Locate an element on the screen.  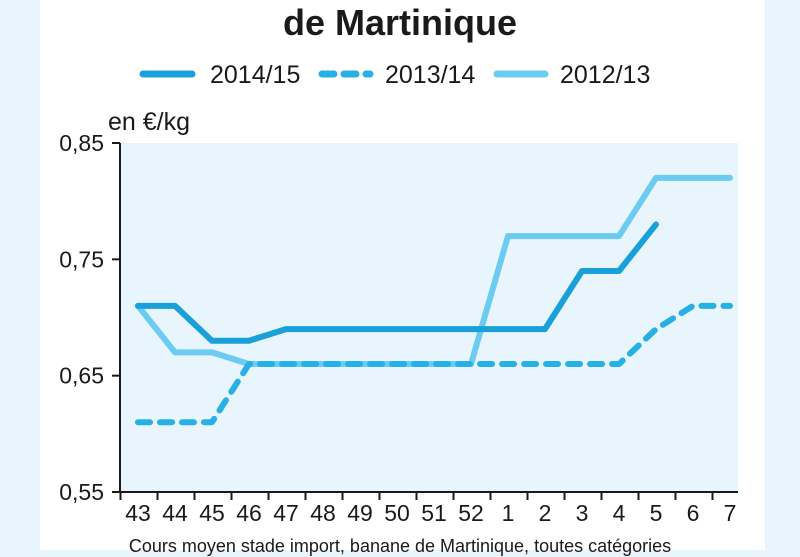
legend-label-2014-15: 2014/15 is located at coordinates (255, 75).